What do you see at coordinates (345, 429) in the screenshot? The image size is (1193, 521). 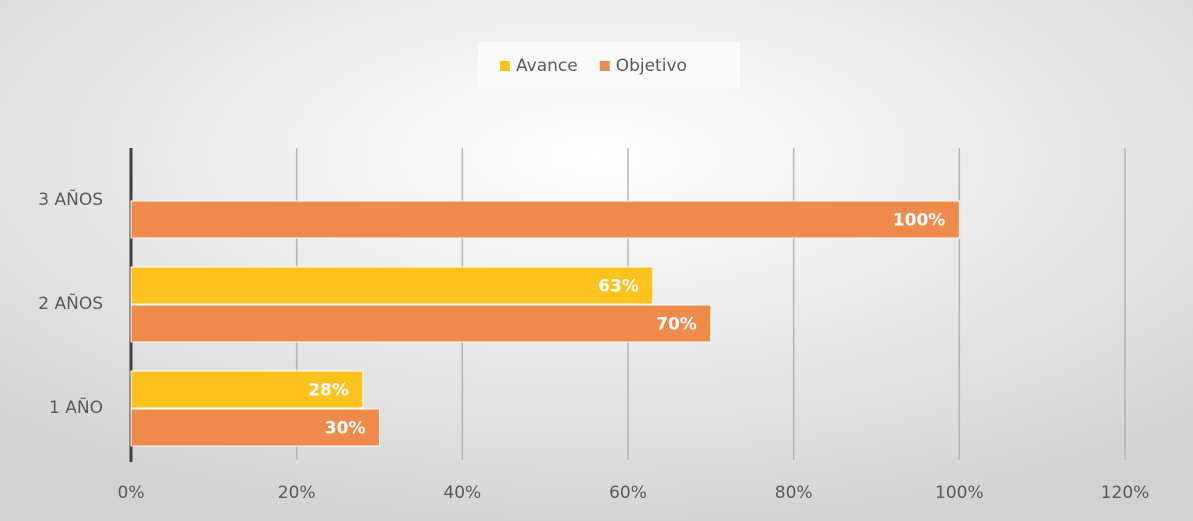 I see `data-label: 30%` at bounding box center [345, 429].